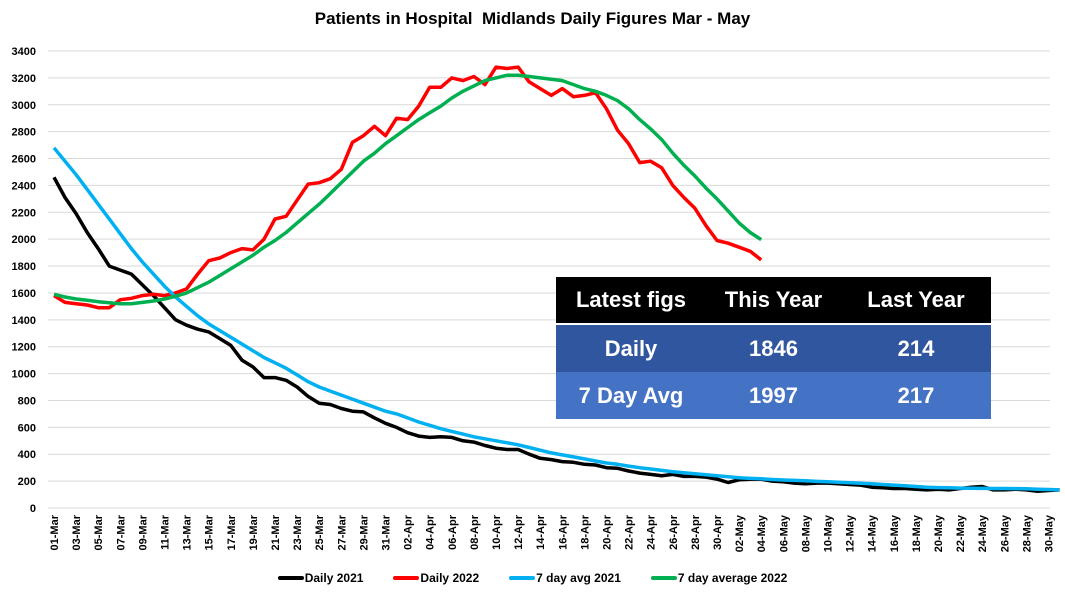  I want to click on y-tick-label: 3400, so click(24, 52).